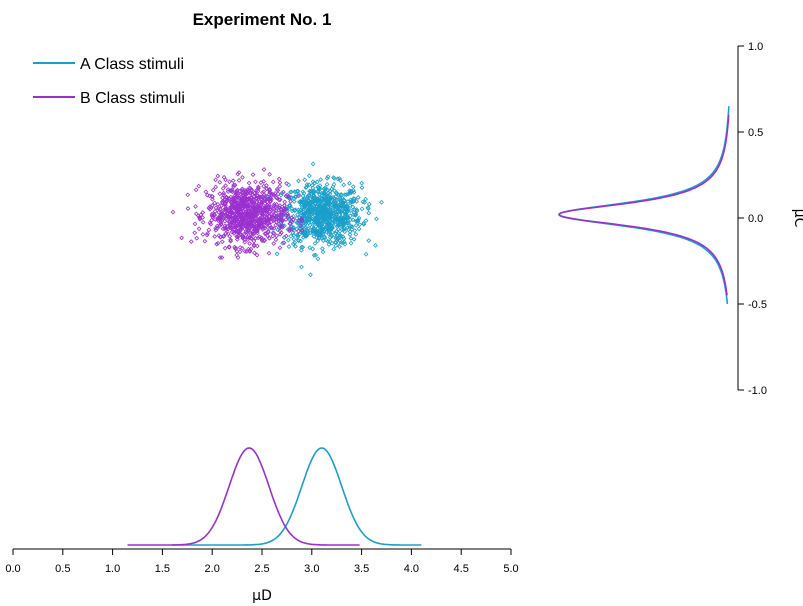 The height and width of the screenshot is (606, 803). I want to click on x-tick-label: 1.0, so click(112, 569).